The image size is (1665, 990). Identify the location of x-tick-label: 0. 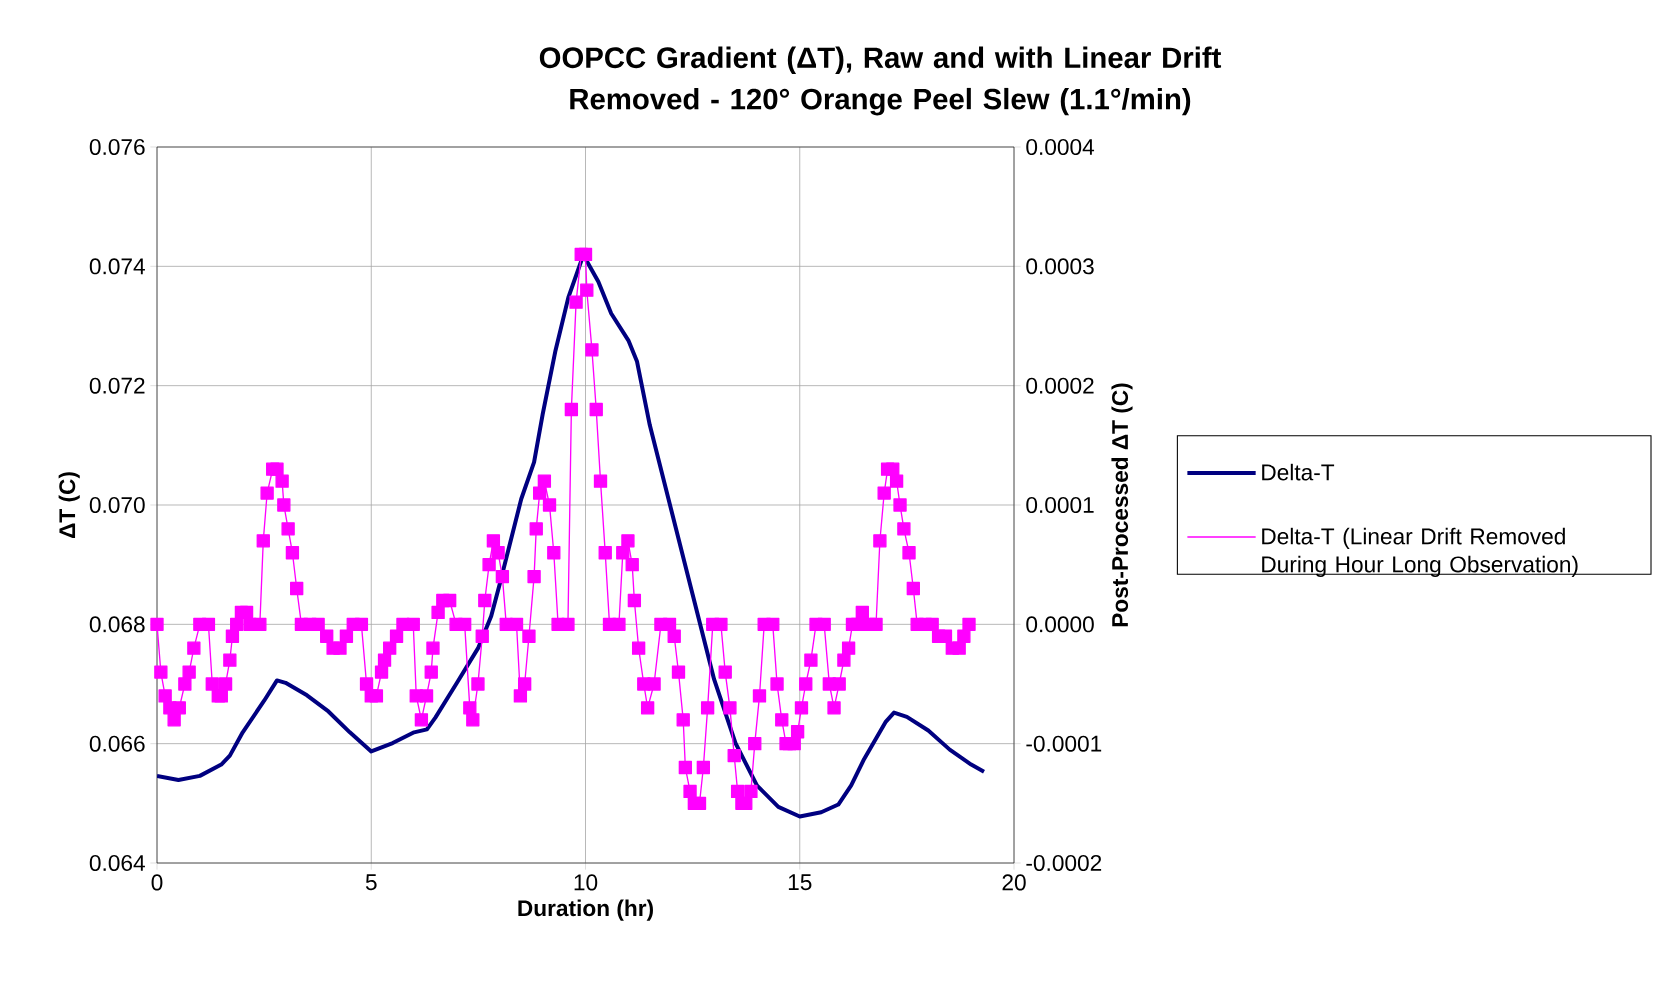
(157, 882).